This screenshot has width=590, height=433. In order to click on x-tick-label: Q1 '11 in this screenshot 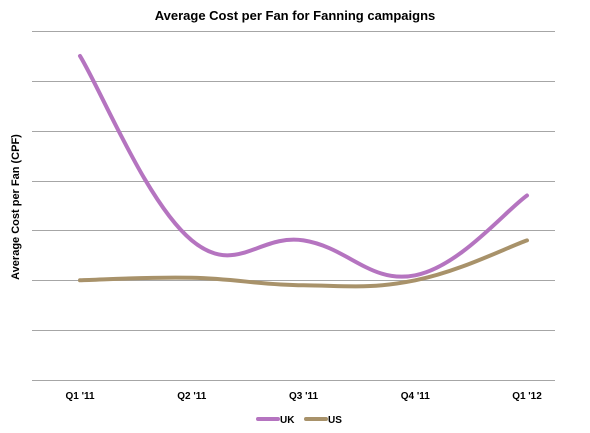, I will do `click(80, 396)`.